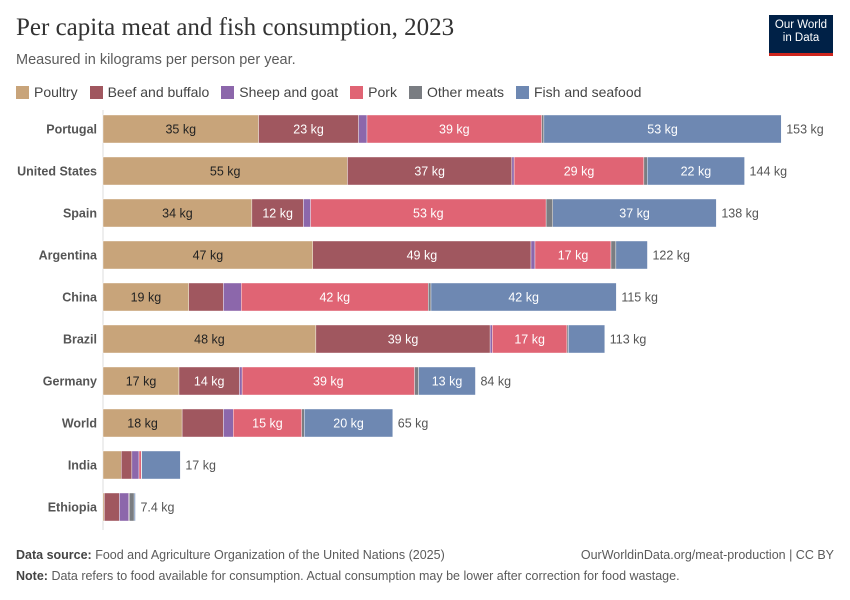 The image size is (850, 600). I want to click on category-label: India, so click(83, 466).